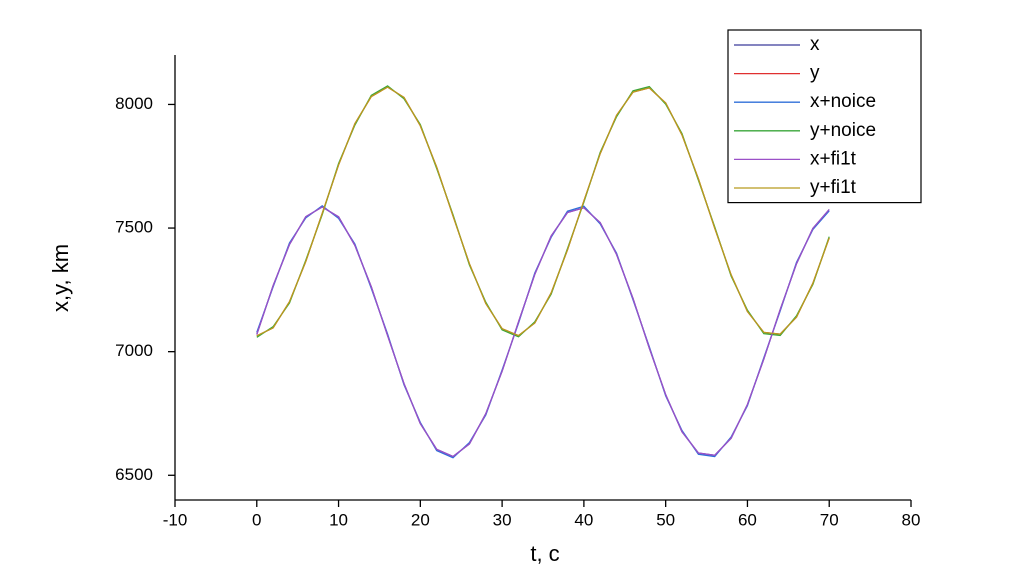 The height and width of the screenshot is (574, 1024). What do you see at coordinates (134, 474) in the screenshot?
I see `y-tick-label: 6500` at bounding box center [134, 474].